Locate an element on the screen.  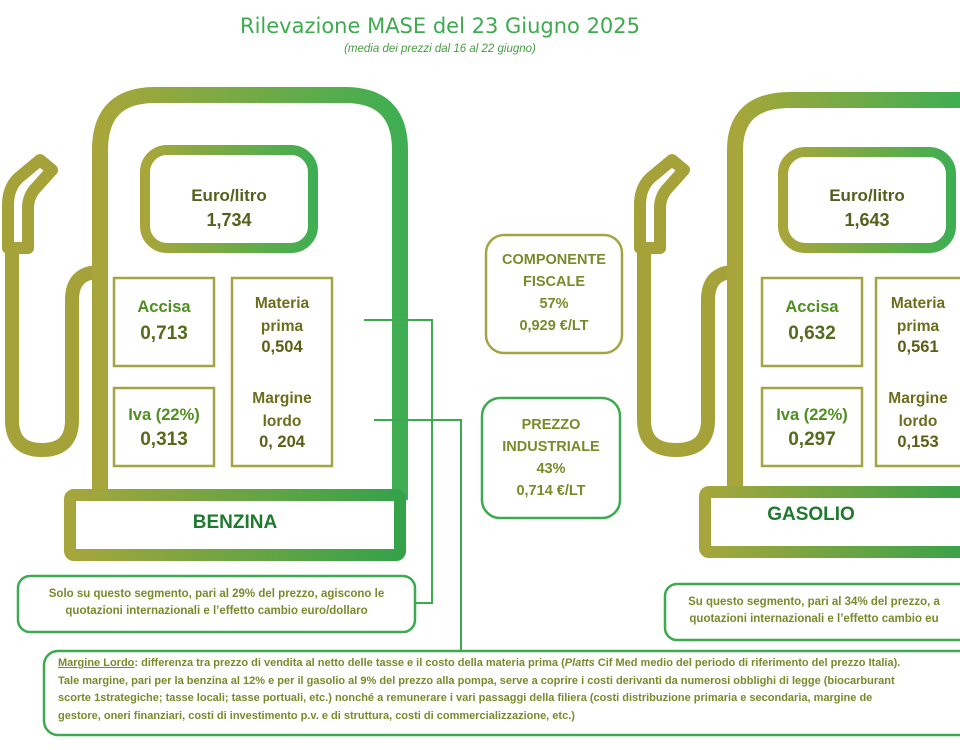
benzina-margine-label-1: Margine is located at coordinates (282, 398).